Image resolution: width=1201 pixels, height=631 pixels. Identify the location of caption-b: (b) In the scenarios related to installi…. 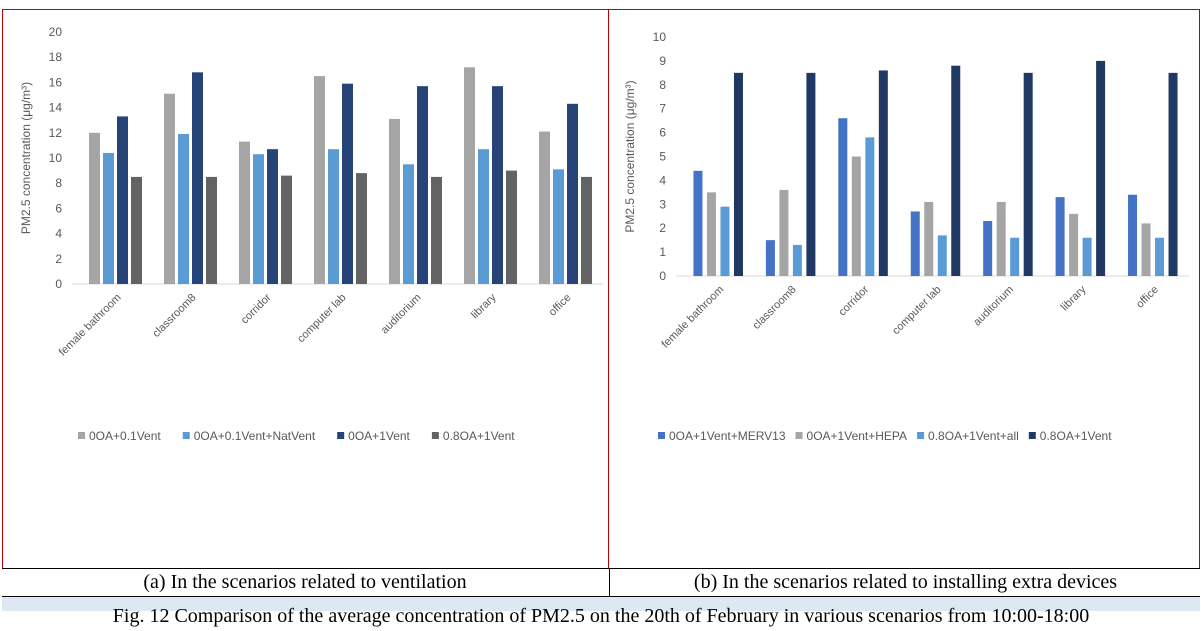
(905, 582).